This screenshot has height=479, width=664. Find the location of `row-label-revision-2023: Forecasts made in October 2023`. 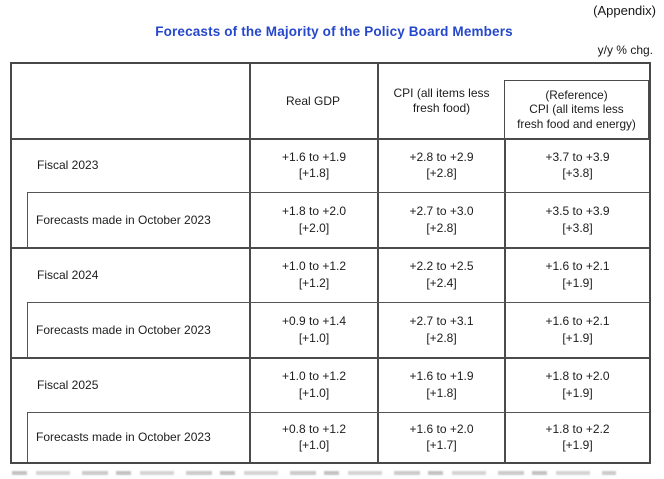

row-label-revision-2023: Forecasts made in October 2023 is located at coordinates (123, 219).